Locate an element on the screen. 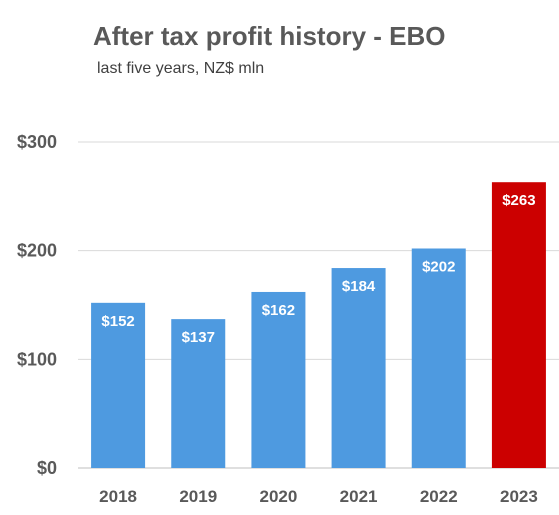  bar-2021 is located at coordinates (358, 368).